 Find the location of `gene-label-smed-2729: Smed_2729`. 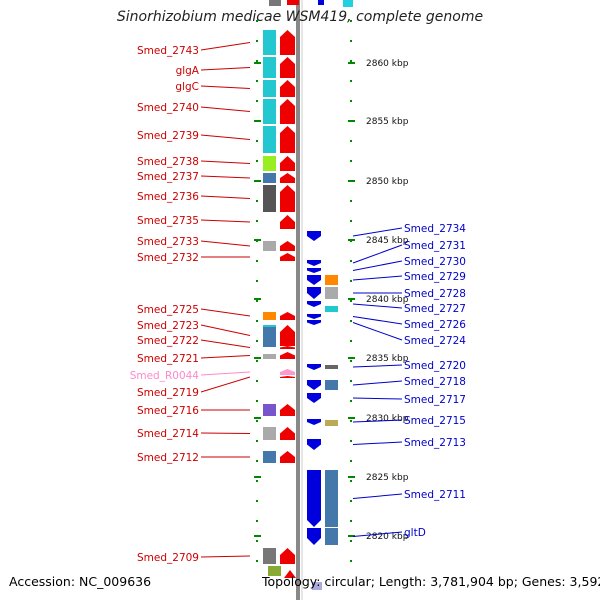

gene-label-smed-2729: Smed_2729 is located at coordinates (435, 277).